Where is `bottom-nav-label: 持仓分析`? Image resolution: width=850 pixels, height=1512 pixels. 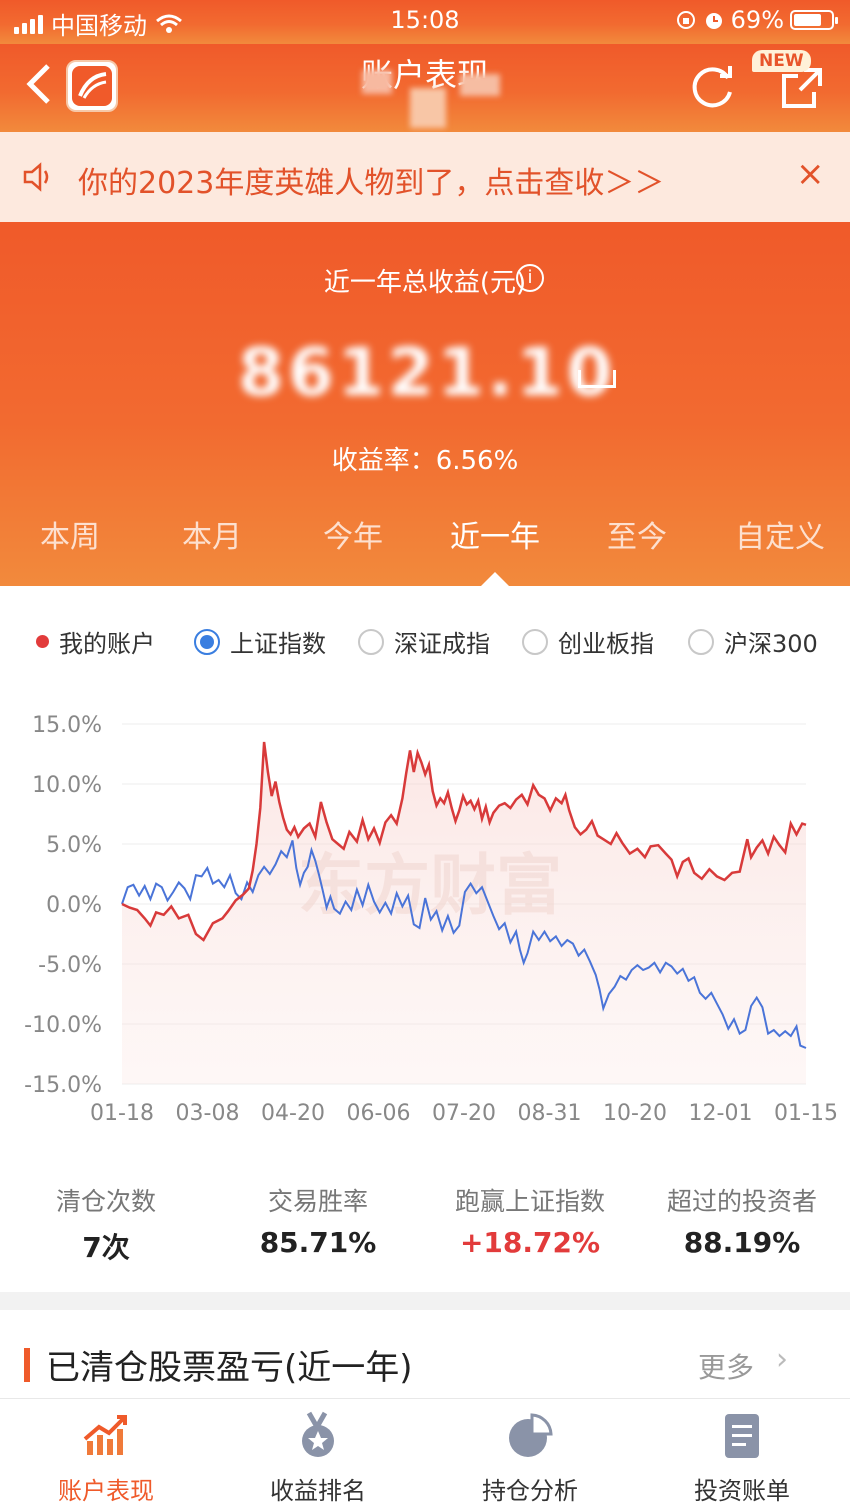
bottom-nav-label: 持仓分析 is located at coordinates (530, 1491).